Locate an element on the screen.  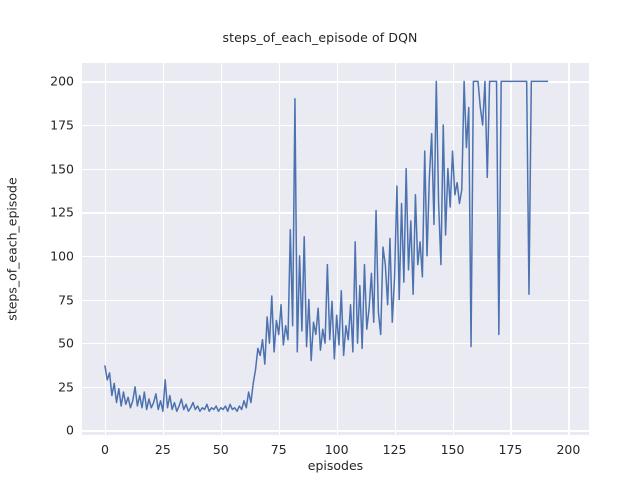
x-tick-label: 200 is located at coordinates (568, 449).